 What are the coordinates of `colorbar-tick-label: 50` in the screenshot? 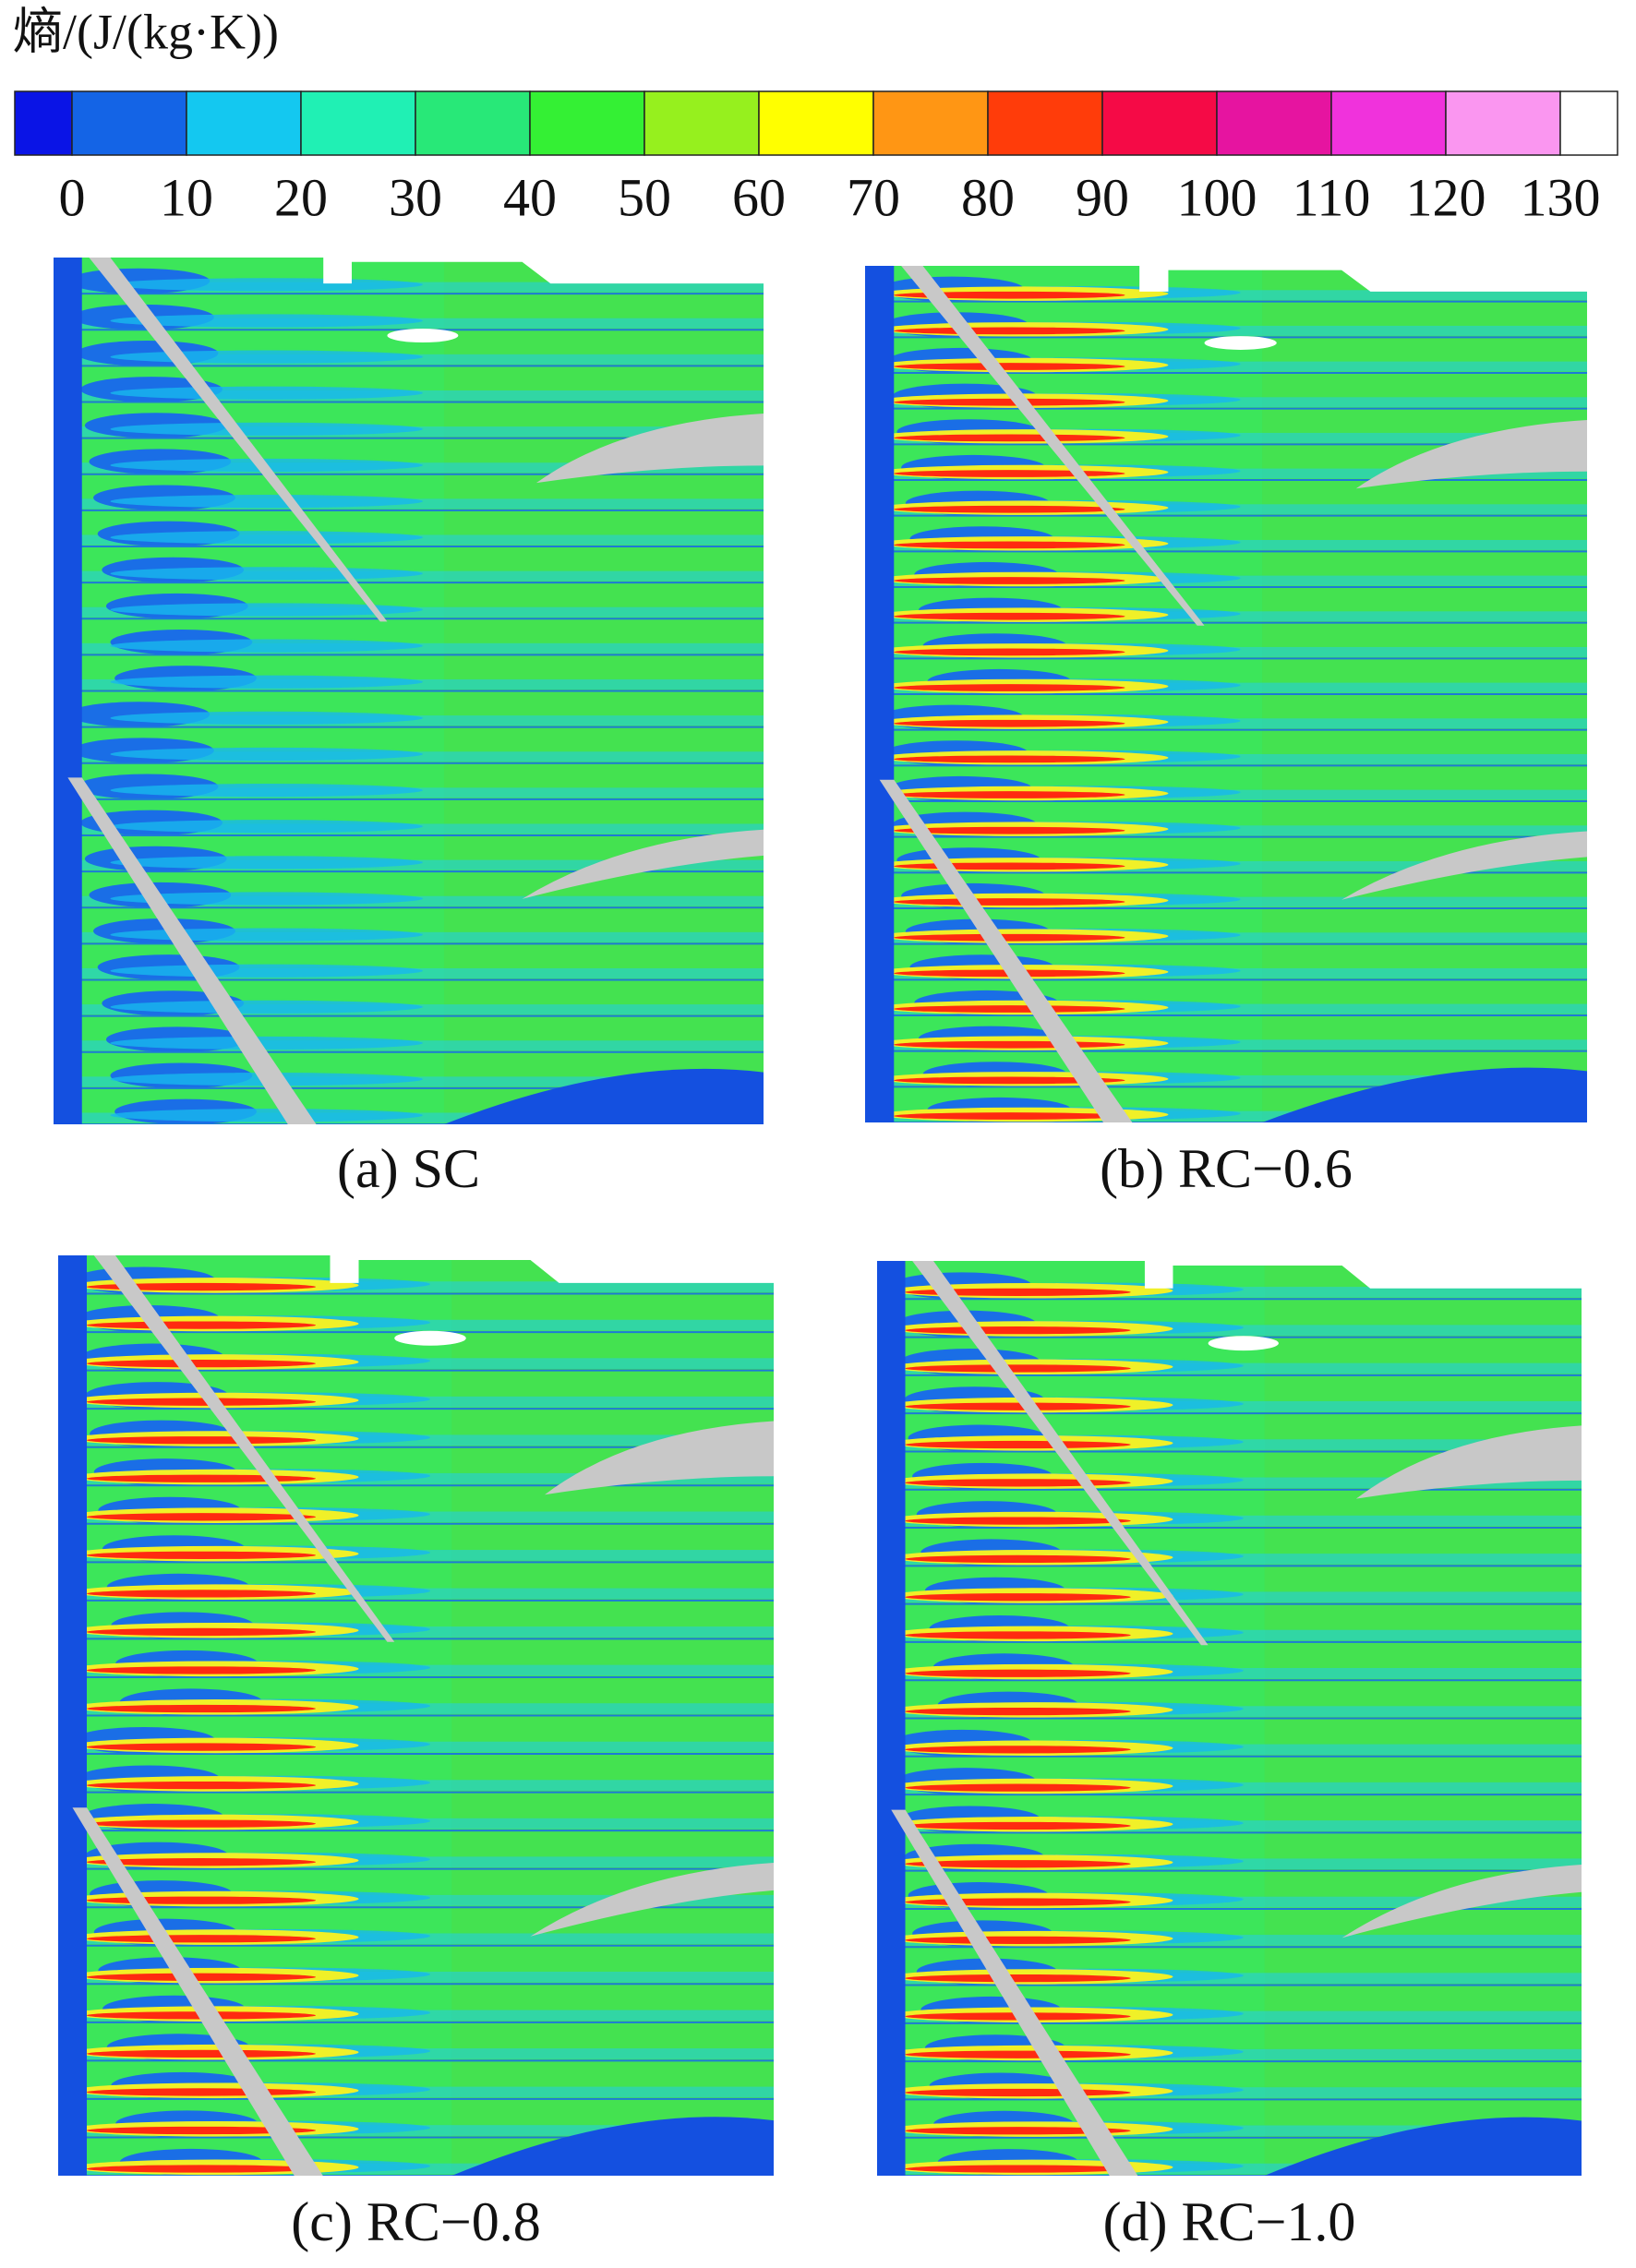 It's located at (645, 197).